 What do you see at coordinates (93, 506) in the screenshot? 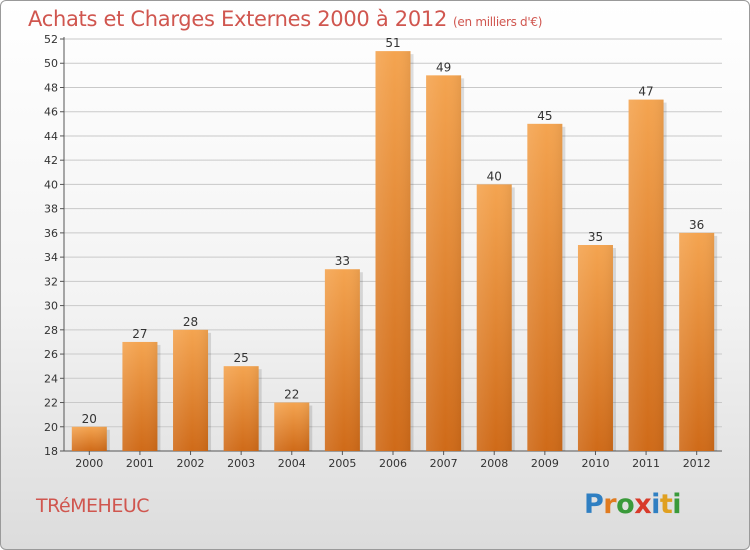
I see `commune-name: TRéMEHEUC` at bounding box center [93, 506].